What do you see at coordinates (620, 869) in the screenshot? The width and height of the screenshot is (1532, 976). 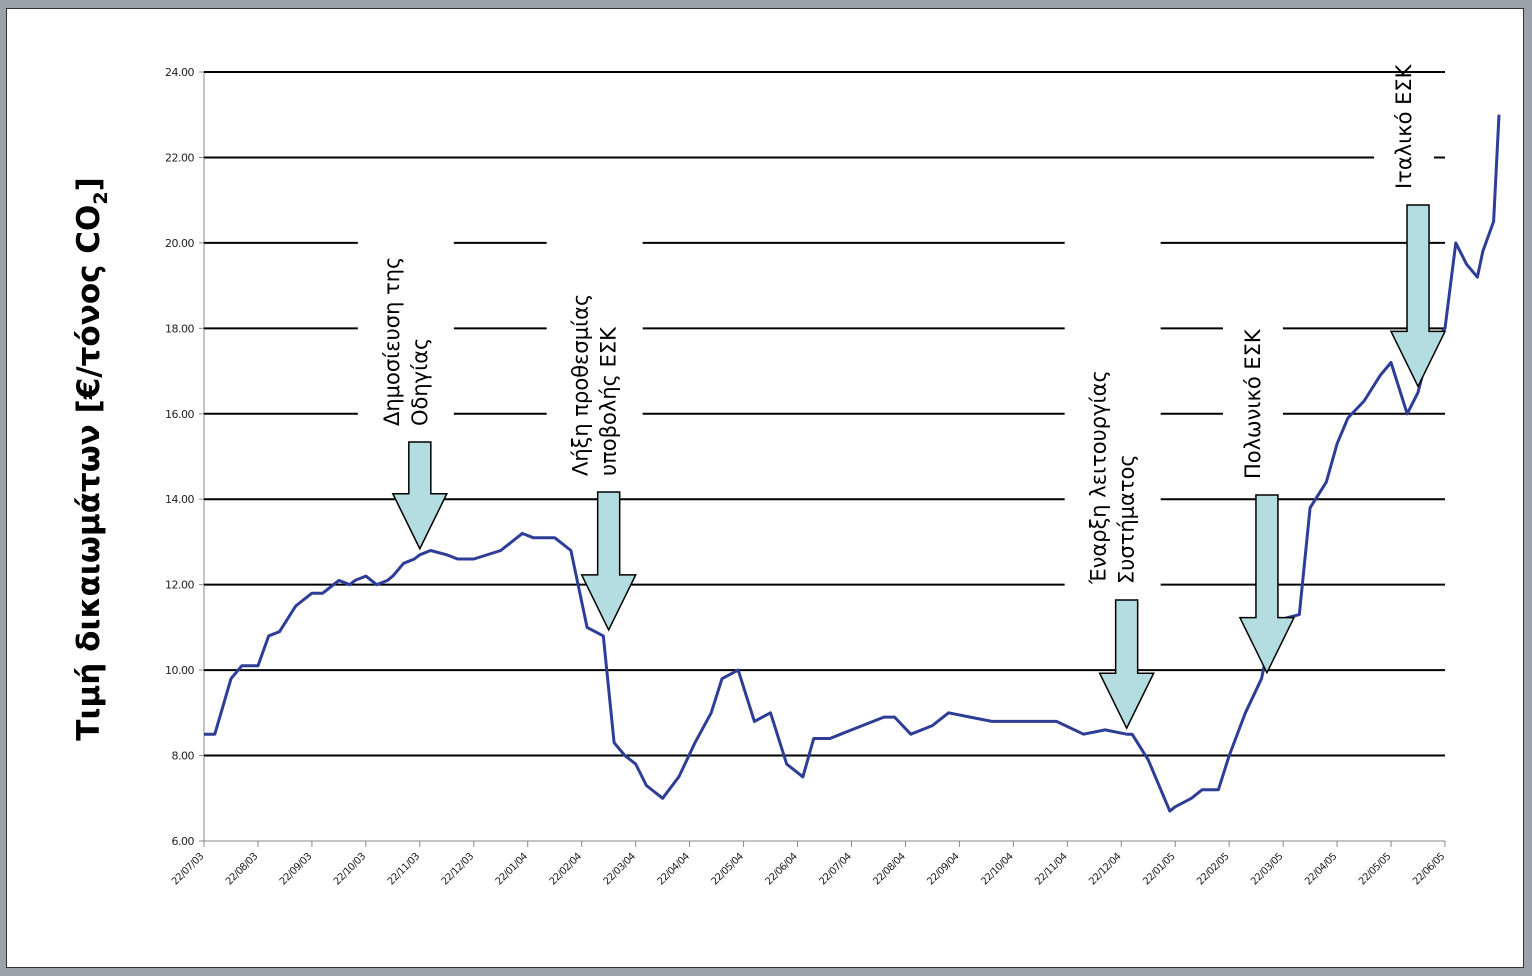 I see `x-tick-label: 22/03/04` at bounding box center [620, 869].